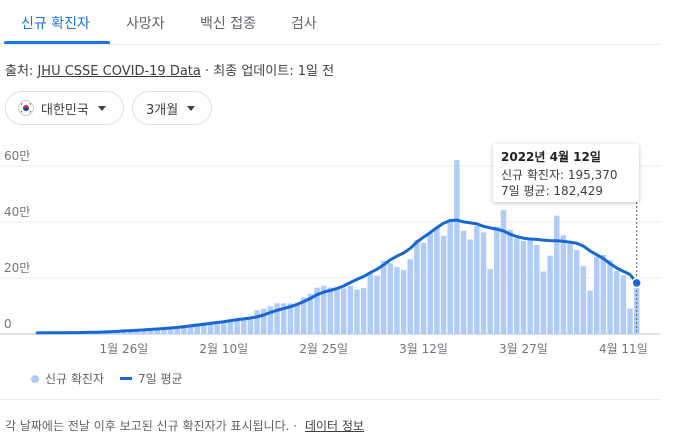 The width and height of the screenshot is (691, 444). Describe the element at coordinates (274, 71) in the screenshot. I see `last-updated: 최종 업데이트: 1일 전` at that location.